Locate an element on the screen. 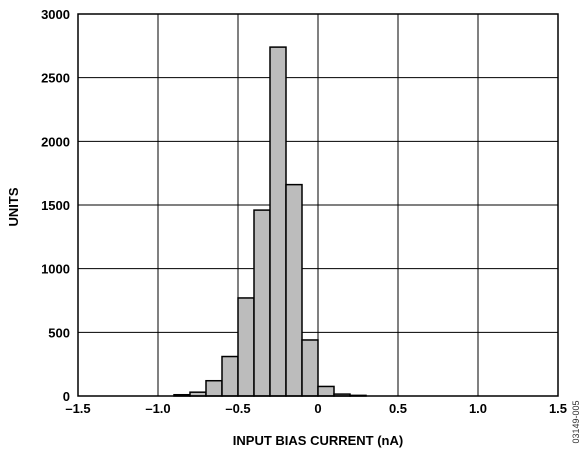 The image size is (587, 456). x-tick-label: 1.5 is located at coordinates (558, 408).